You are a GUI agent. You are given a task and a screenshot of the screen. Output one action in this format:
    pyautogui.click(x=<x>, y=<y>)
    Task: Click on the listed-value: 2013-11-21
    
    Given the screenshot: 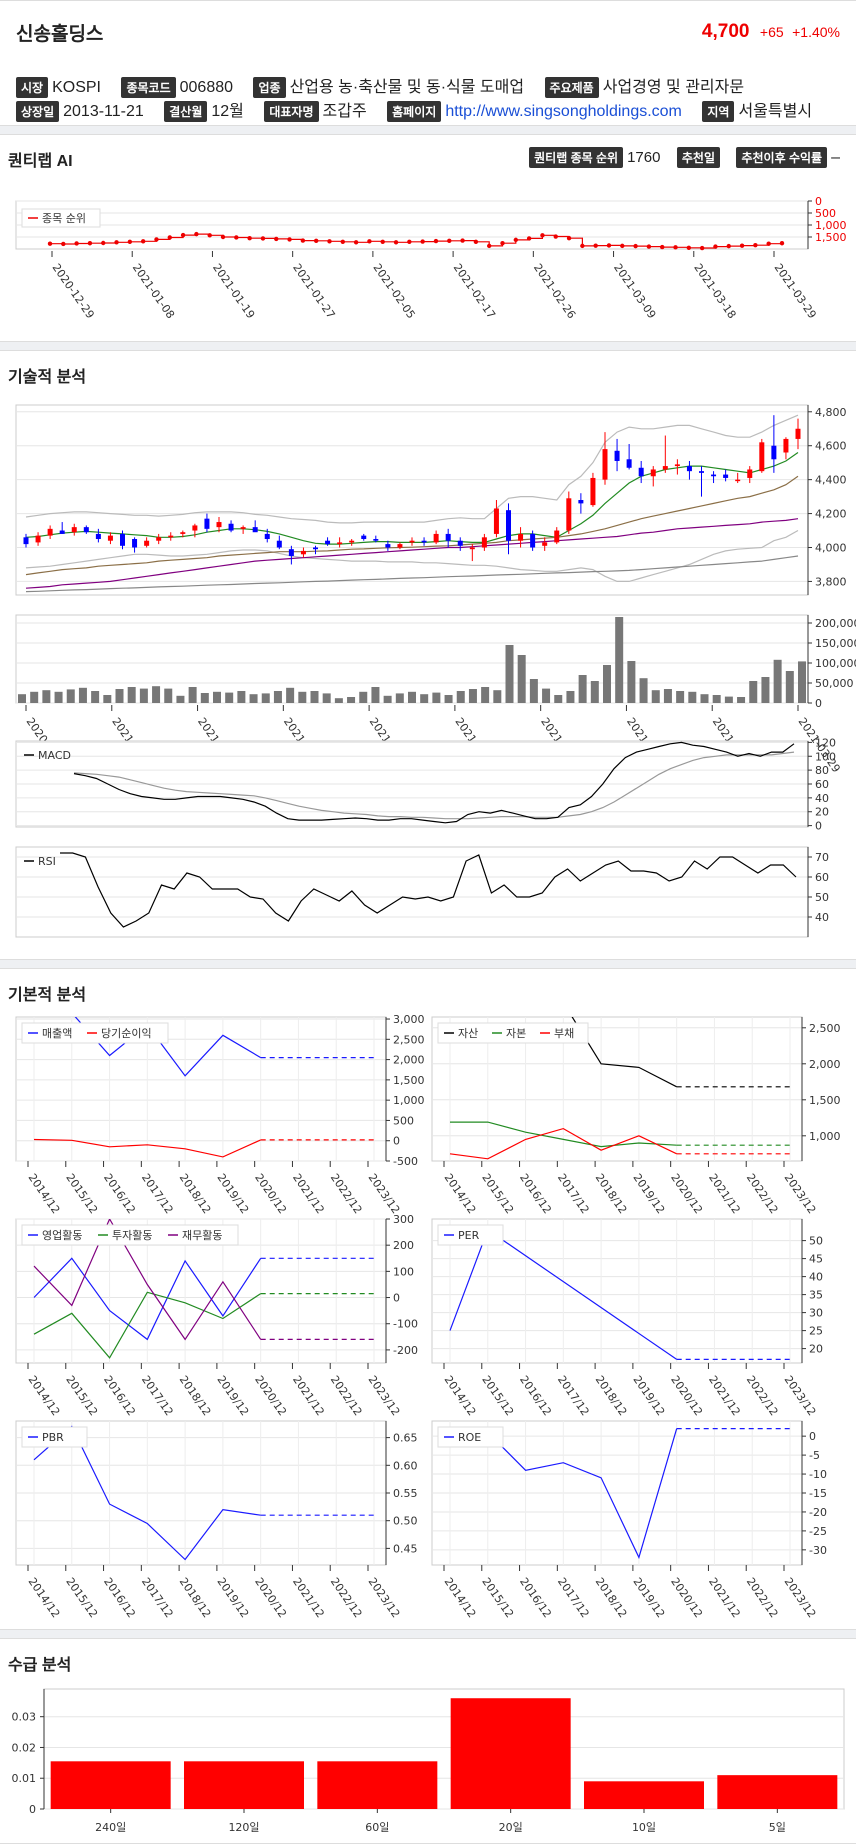 What is the action you would take?
    pyautogui.click(x=103, y=111)
    